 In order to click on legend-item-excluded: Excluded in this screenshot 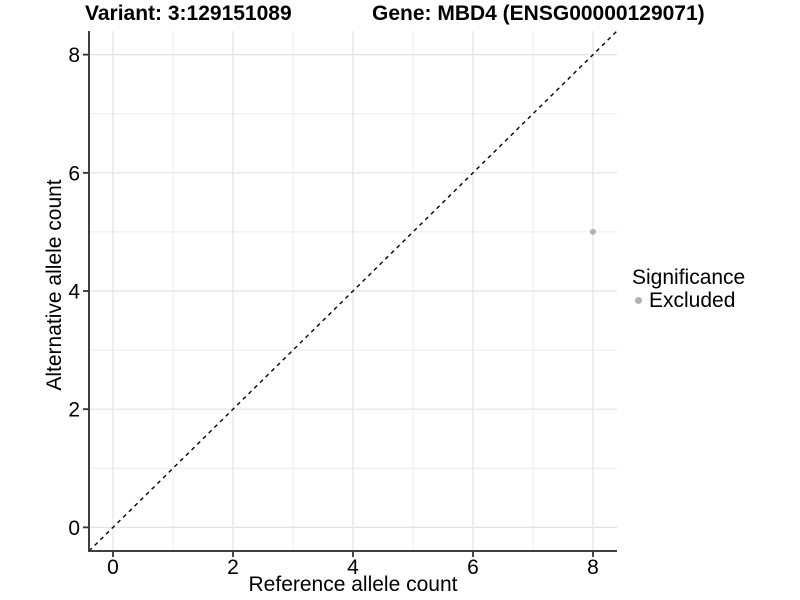, I will do `click(687, 300)`.